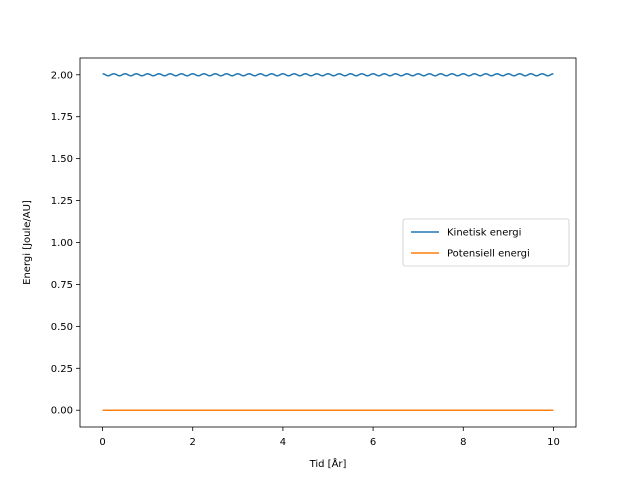 Image resolution: width=640 pixels, height=480 pixels. What do you see at coordinates (62, 159) in the screenshot?
I see `y-tick-label: 1.50` at bounding box center [62, 159].